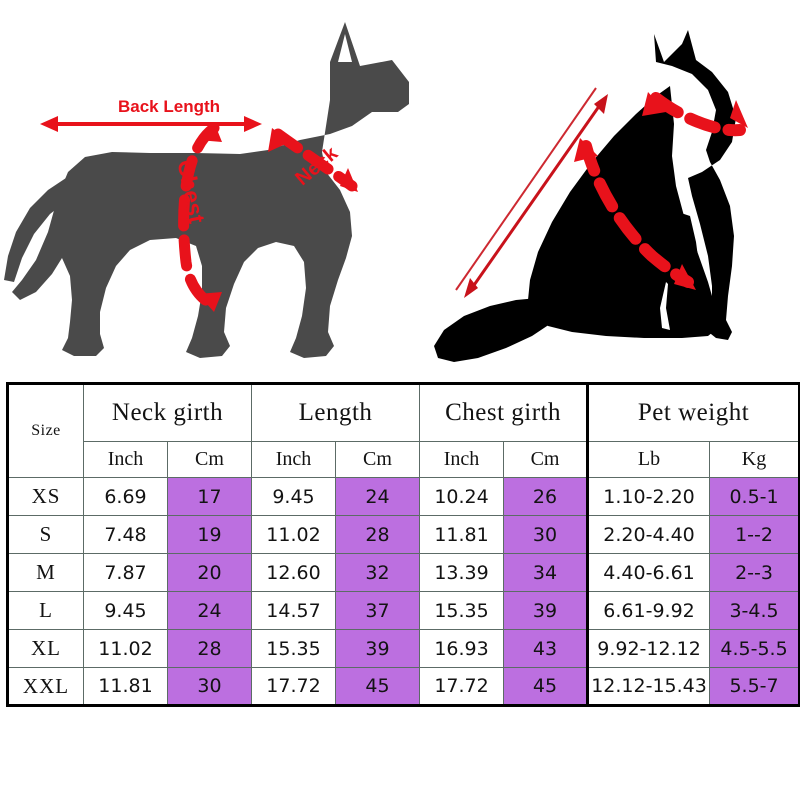 The height and width of the screenshot is (800, 800). What do you see at coordinates (531, 192) in the screenshot?
I see `cat-back-length-arrow` at bounding box center [531, 192].